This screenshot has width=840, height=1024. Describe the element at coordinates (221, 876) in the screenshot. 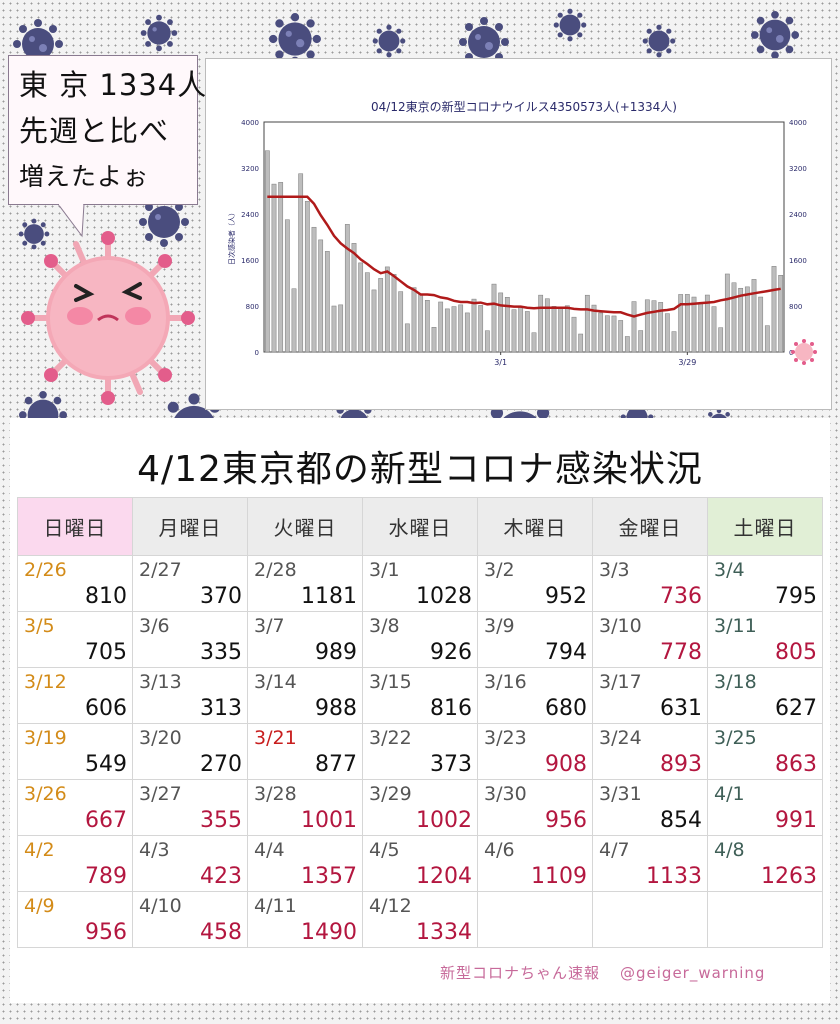

I see `day-count: 423` at that location.